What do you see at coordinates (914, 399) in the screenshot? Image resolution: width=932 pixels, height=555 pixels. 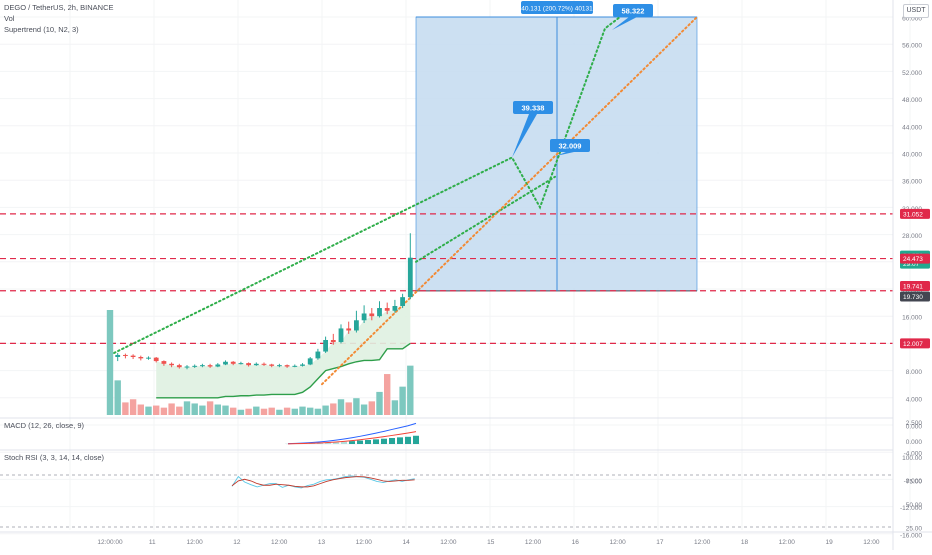 I see `price-scale-tick: 4.000` at bounding box center [914, 399].